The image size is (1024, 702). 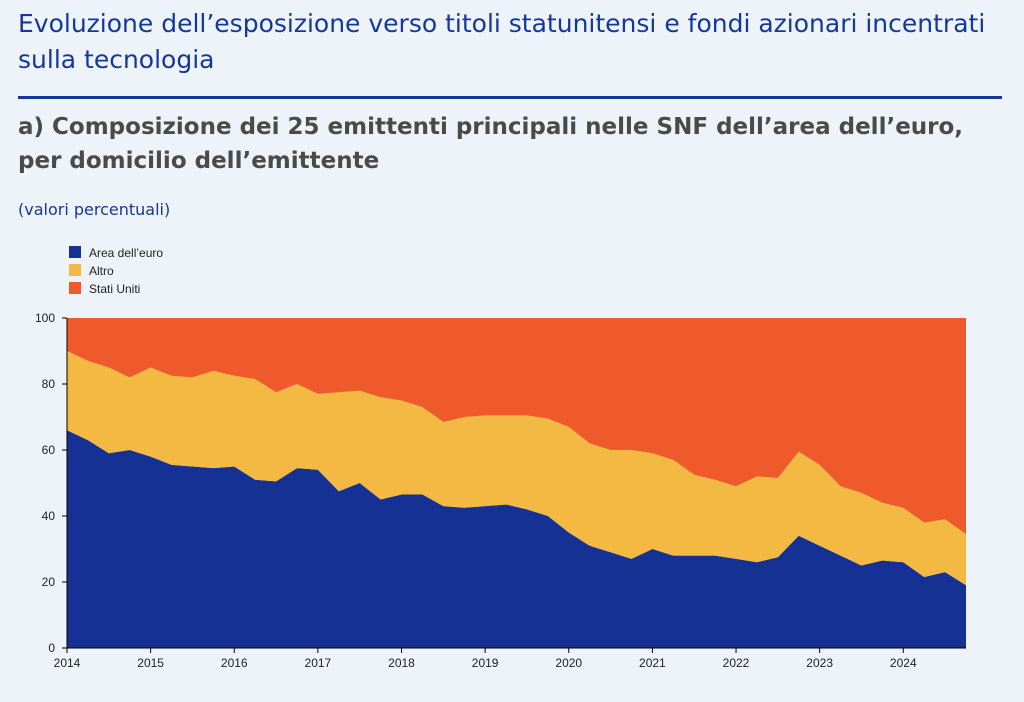 I want to click on x-tick-label: 2018, so click(x=401, y=663).